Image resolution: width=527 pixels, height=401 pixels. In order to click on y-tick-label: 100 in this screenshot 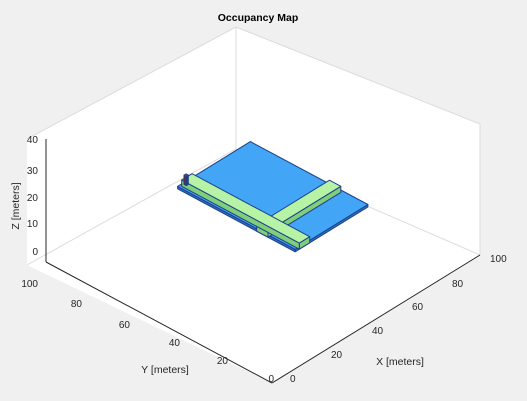, I will do `click(29, 284)`.